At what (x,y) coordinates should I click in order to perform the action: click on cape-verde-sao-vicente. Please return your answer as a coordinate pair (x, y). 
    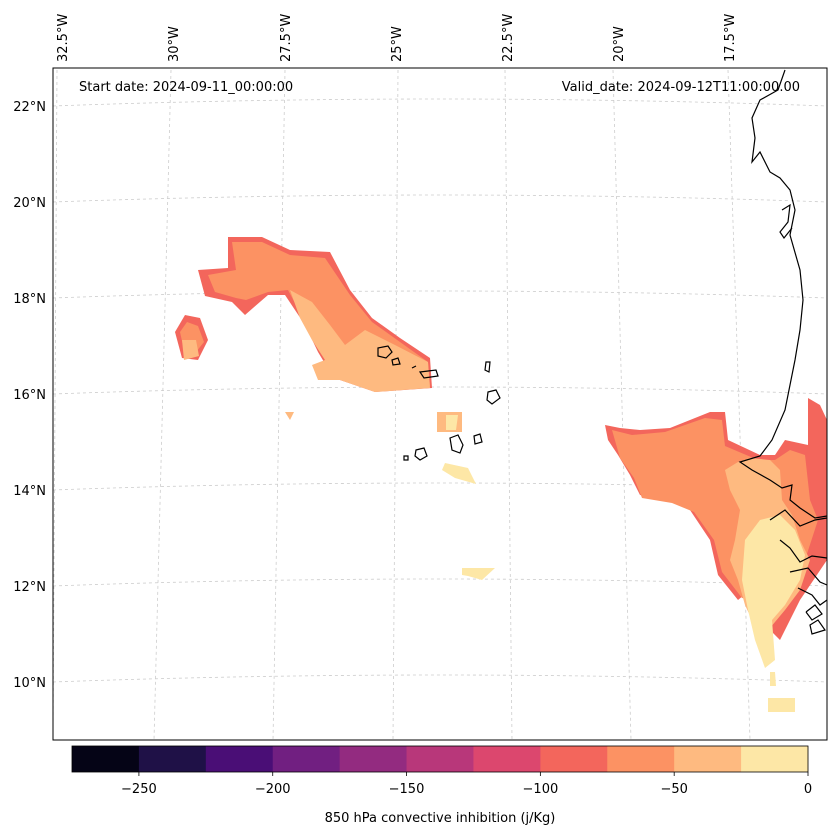
    Looking at the image, I should click on (396, 361).